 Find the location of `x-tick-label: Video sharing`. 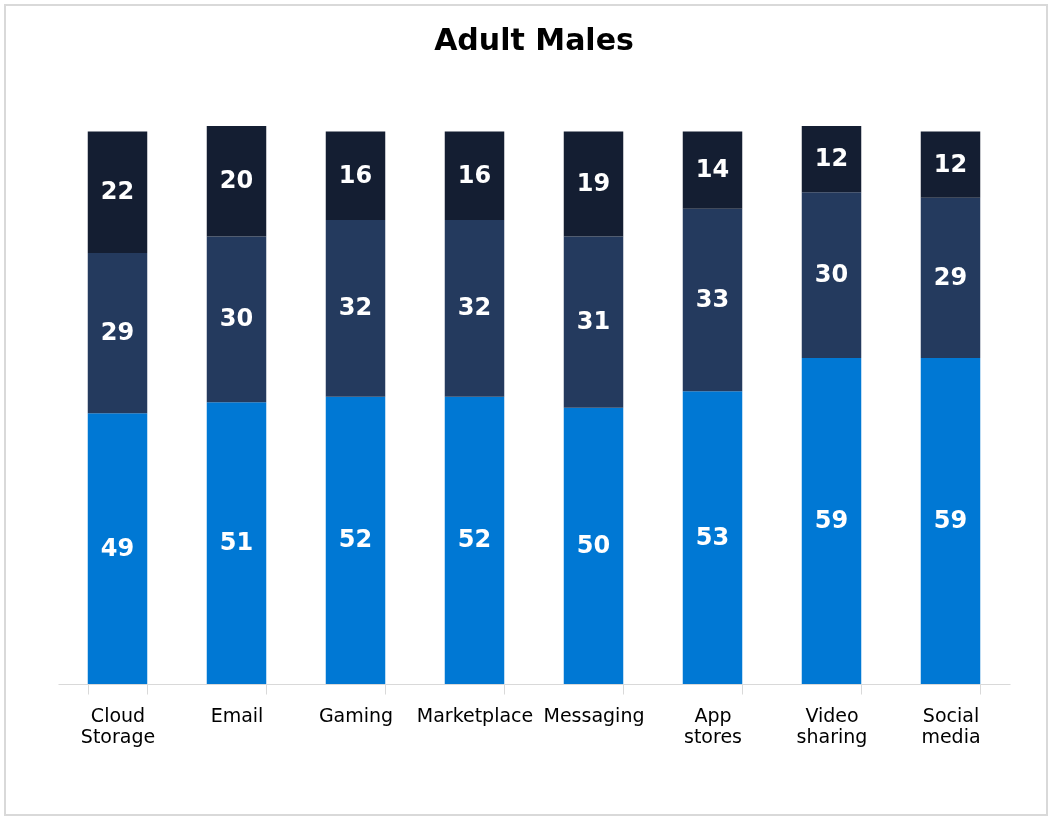

x-tick-label: Video sharing is located at coordinates (832, 725).